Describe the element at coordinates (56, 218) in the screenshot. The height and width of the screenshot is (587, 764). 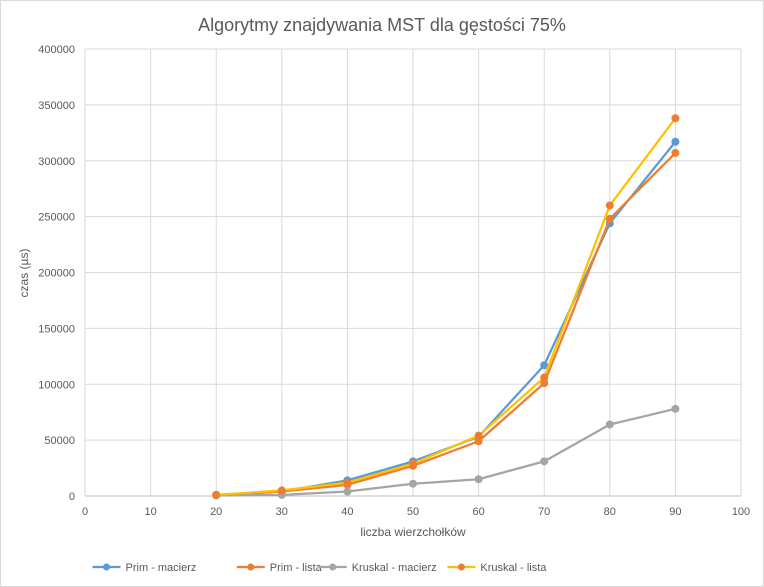
I see `y-tick-label: 250000` at that location.